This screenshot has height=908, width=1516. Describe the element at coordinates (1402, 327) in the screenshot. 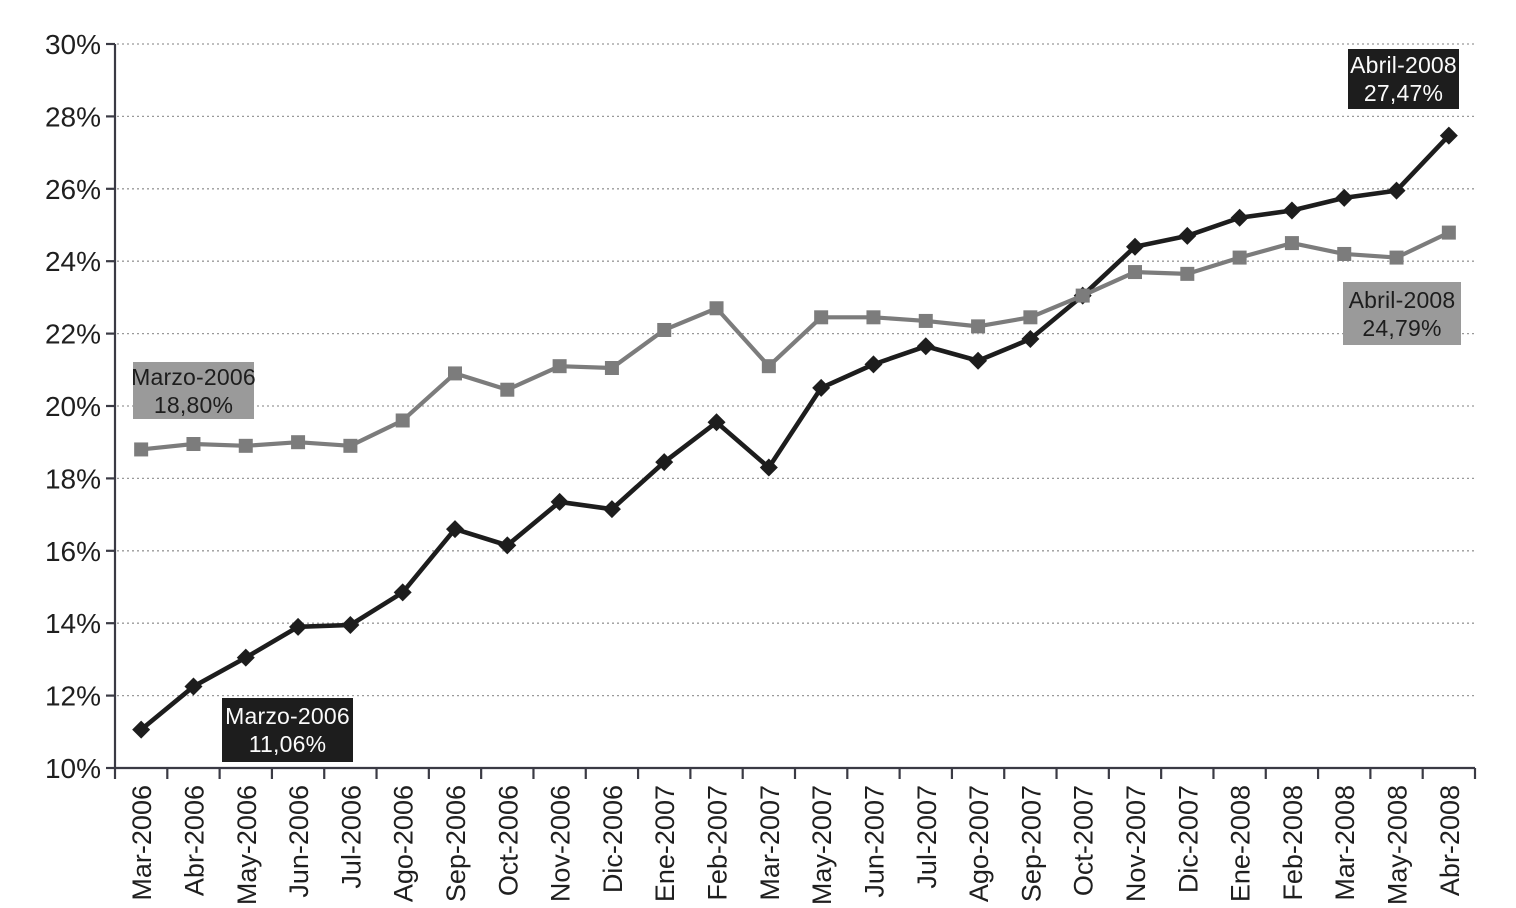

I see `annotation-value-label: 24,79%` at that location.